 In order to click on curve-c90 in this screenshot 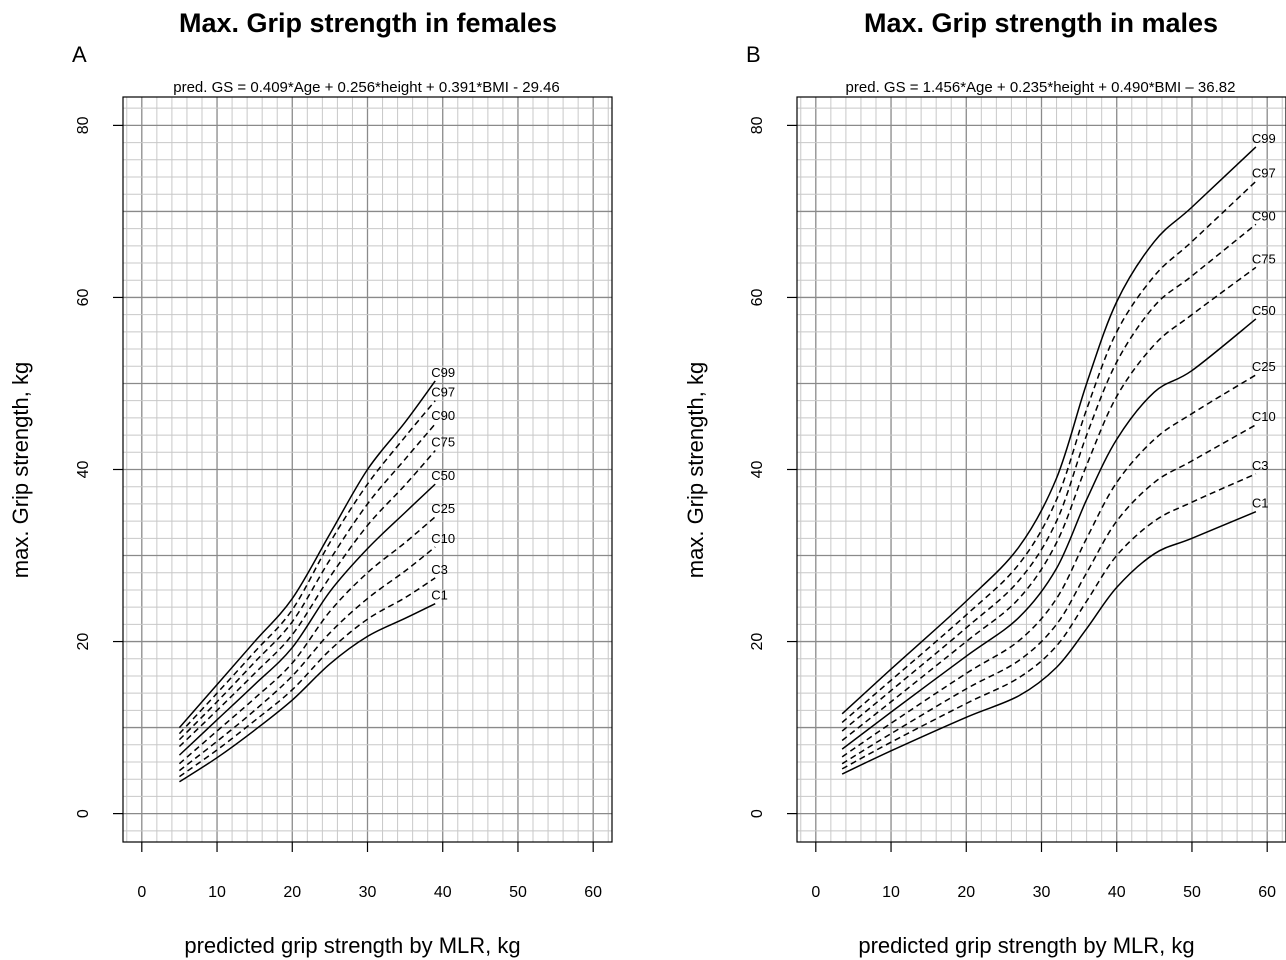, I will do `click(307, 582)`.